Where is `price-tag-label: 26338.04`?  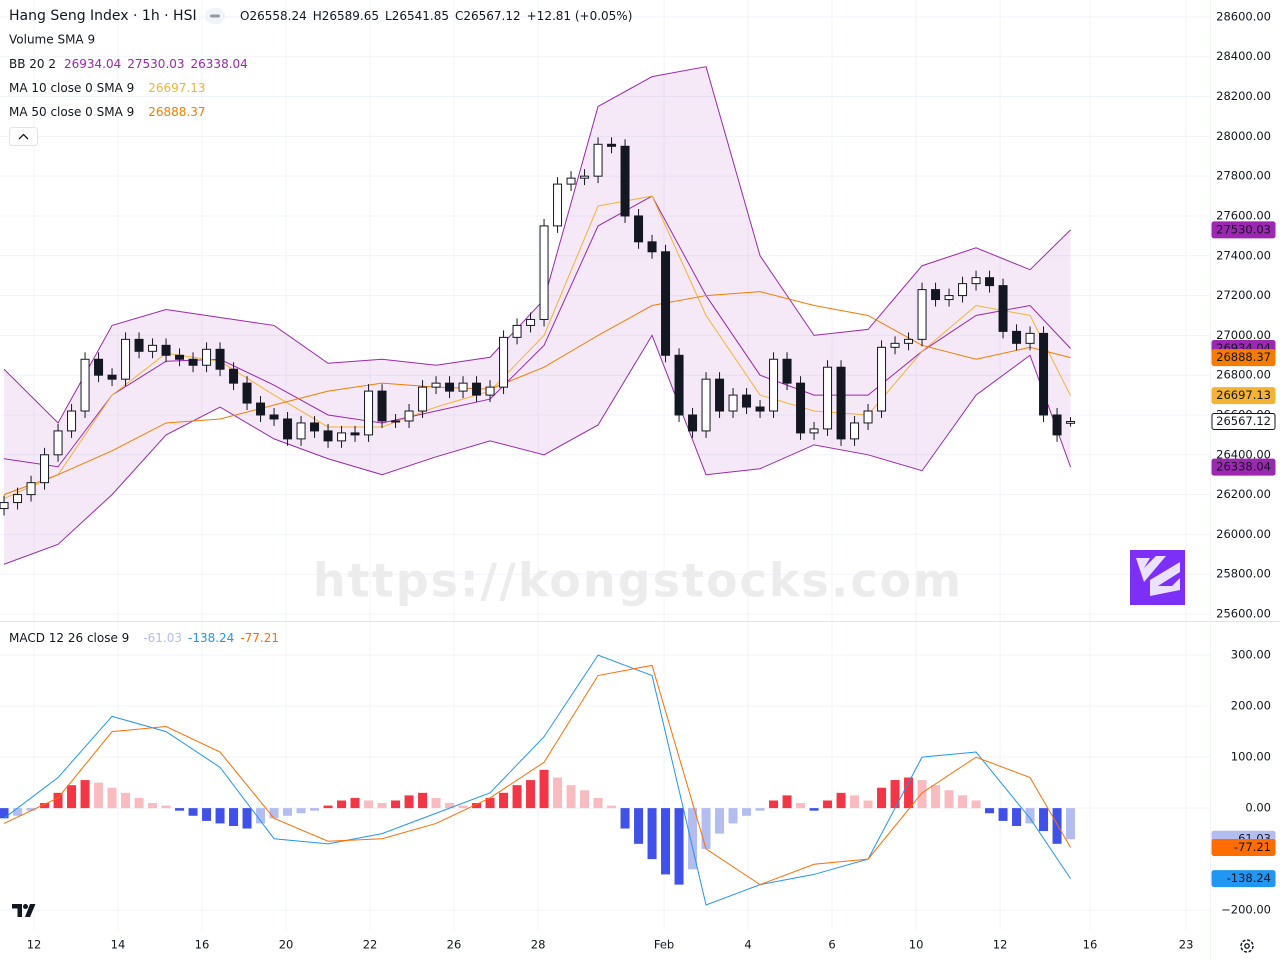 price-tag-label: 26338.04 is located at coordinates (1243, 467).